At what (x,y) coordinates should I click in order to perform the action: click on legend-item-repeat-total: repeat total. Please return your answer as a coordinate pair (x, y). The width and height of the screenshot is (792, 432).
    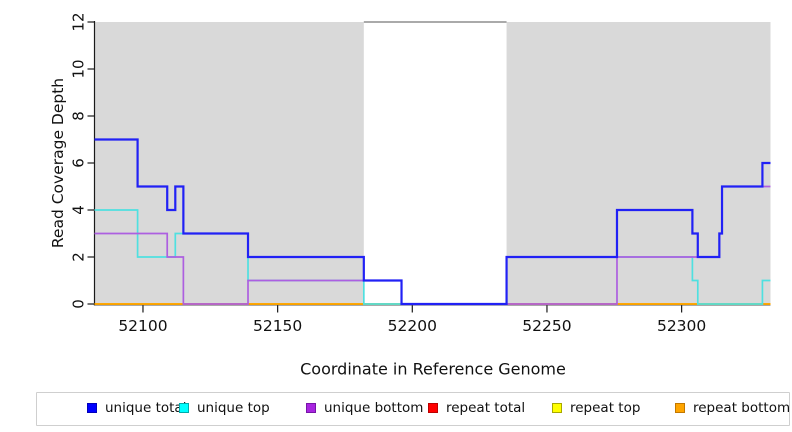
    Looking at the image, I should click on (476, 408).